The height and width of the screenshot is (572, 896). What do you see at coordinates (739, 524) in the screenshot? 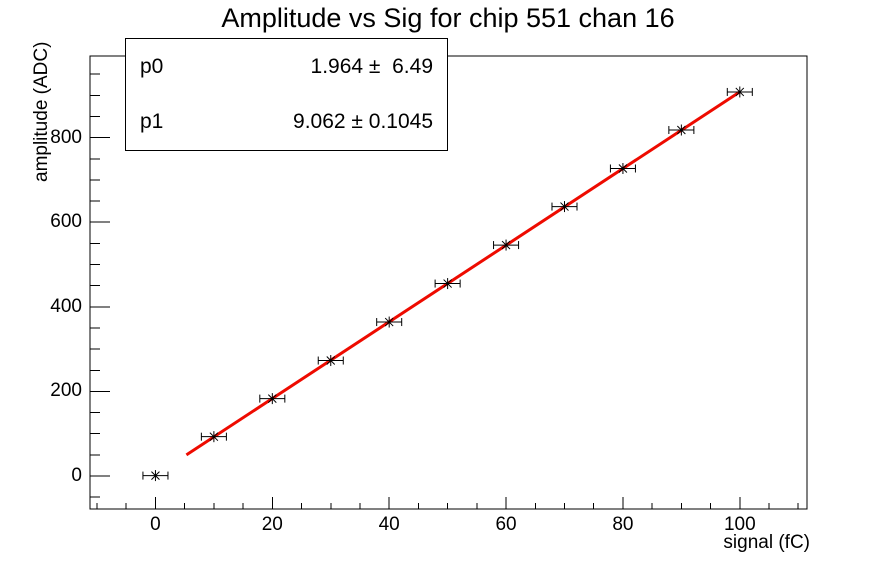
I see `x-tick-label: 100` at bounding box center [739, 524].